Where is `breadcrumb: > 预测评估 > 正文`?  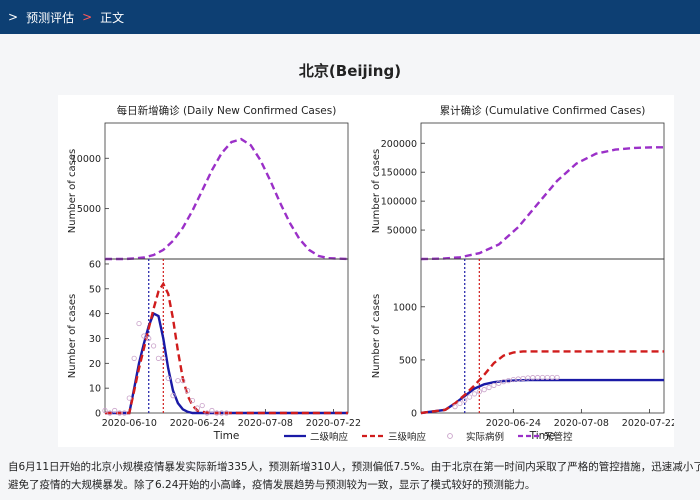 breadcrumb: > 预测评估 > 正文 is located at coordinates (350, 17).